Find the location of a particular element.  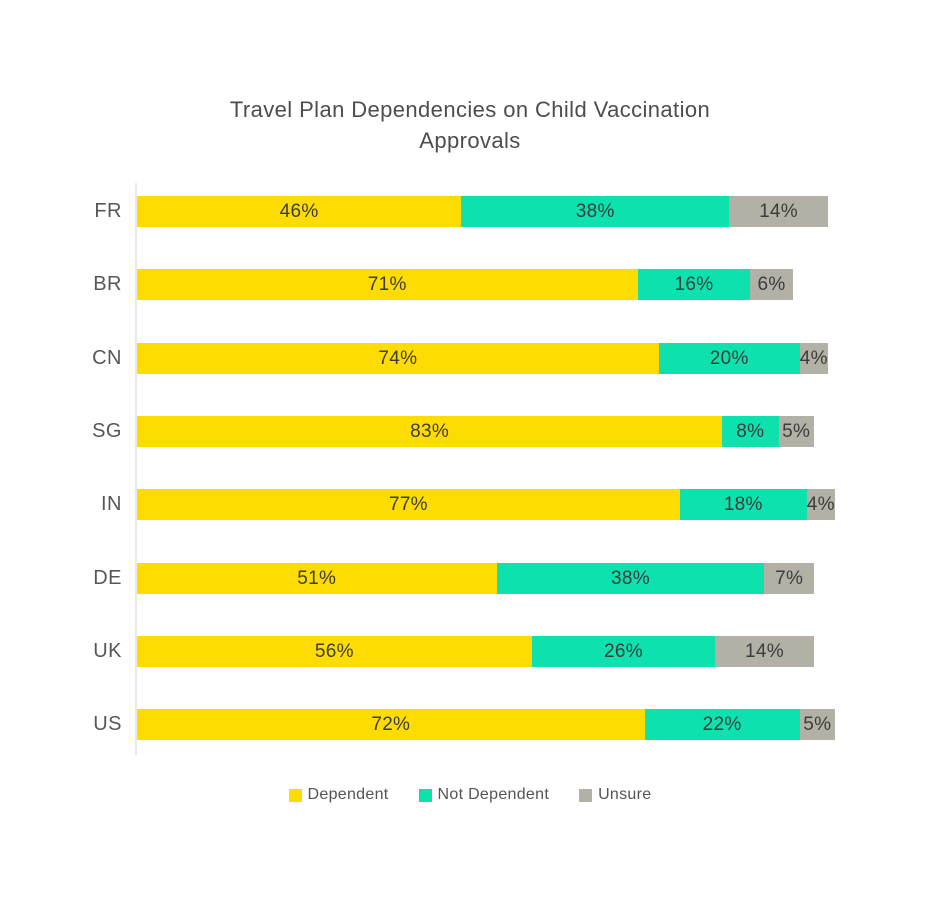

bar-segment-dependent: 77% is located at coordinates (408, 504).